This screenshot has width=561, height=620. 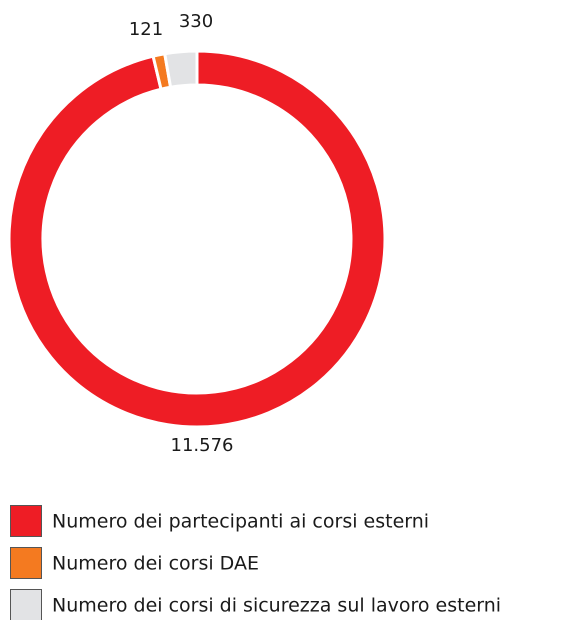 I want to click on legend-label: Numero dei partecipanti ai corsi esterni, so click(x=240, y=522).